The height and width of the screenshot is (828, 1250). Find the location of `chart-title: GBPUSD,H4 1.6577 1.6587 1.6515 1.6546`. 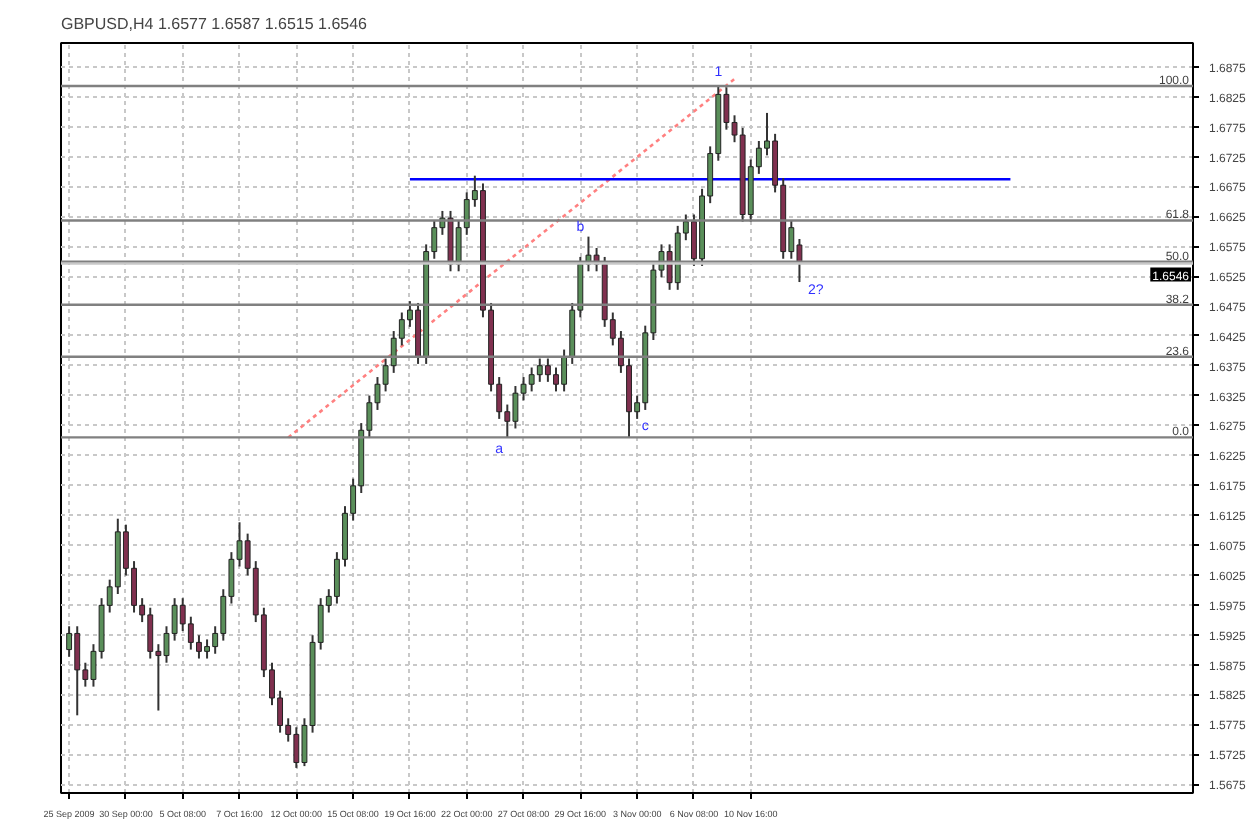

chart-title: GBPUSD,H4 1.6577 1.6587 1.6515 1.6546 is located at coordinates (215, 24).